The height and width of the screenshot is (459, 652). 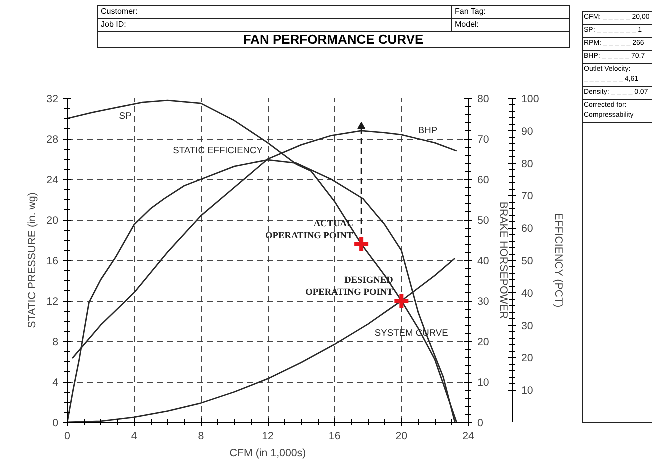 I want to click on y3-tick-label: 80, so click(x=528, y=164).